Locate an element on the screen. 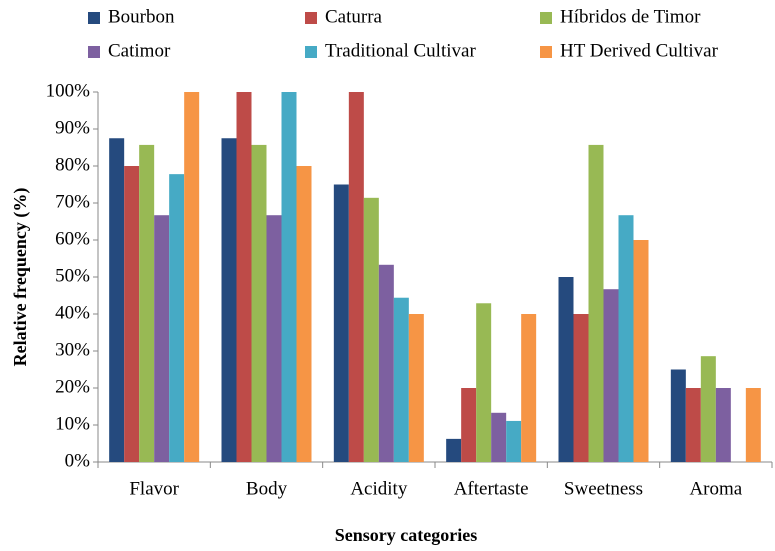 The height and width of the screenshot is (551, 775). legend-label: Híbridos de Timor is located at coordinates (630, 16).